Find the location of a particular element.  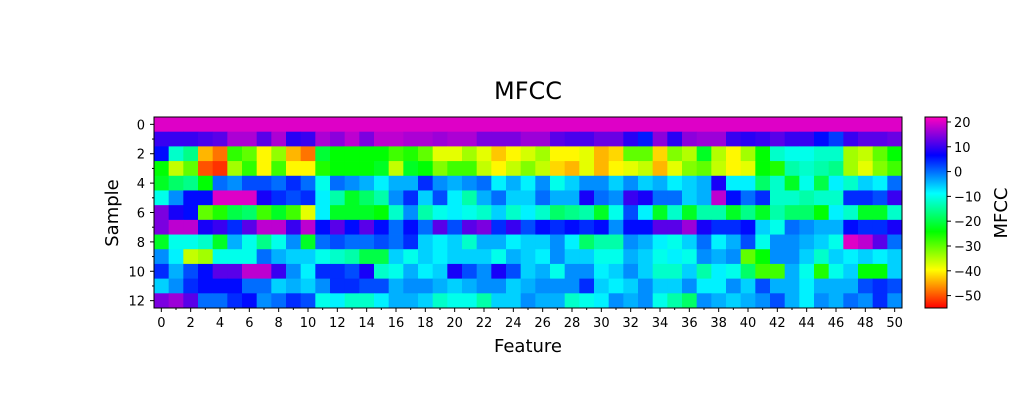

x-tick-label: 38 is located at coordinates (718, 323).